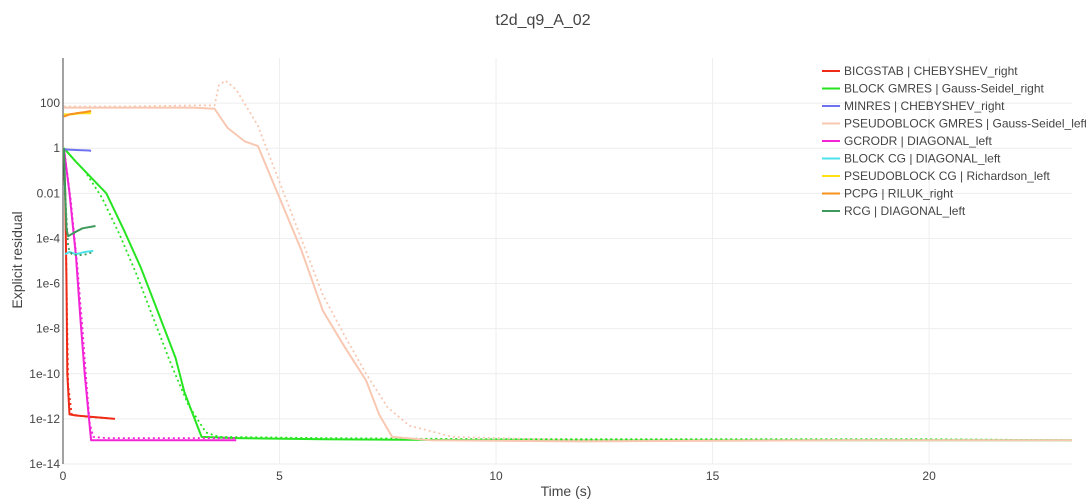  What do you see at coordinates (77, 150) in the screenshot?
I see `series-line-minres-chebyshev-right` at bounding box center [77, 150].